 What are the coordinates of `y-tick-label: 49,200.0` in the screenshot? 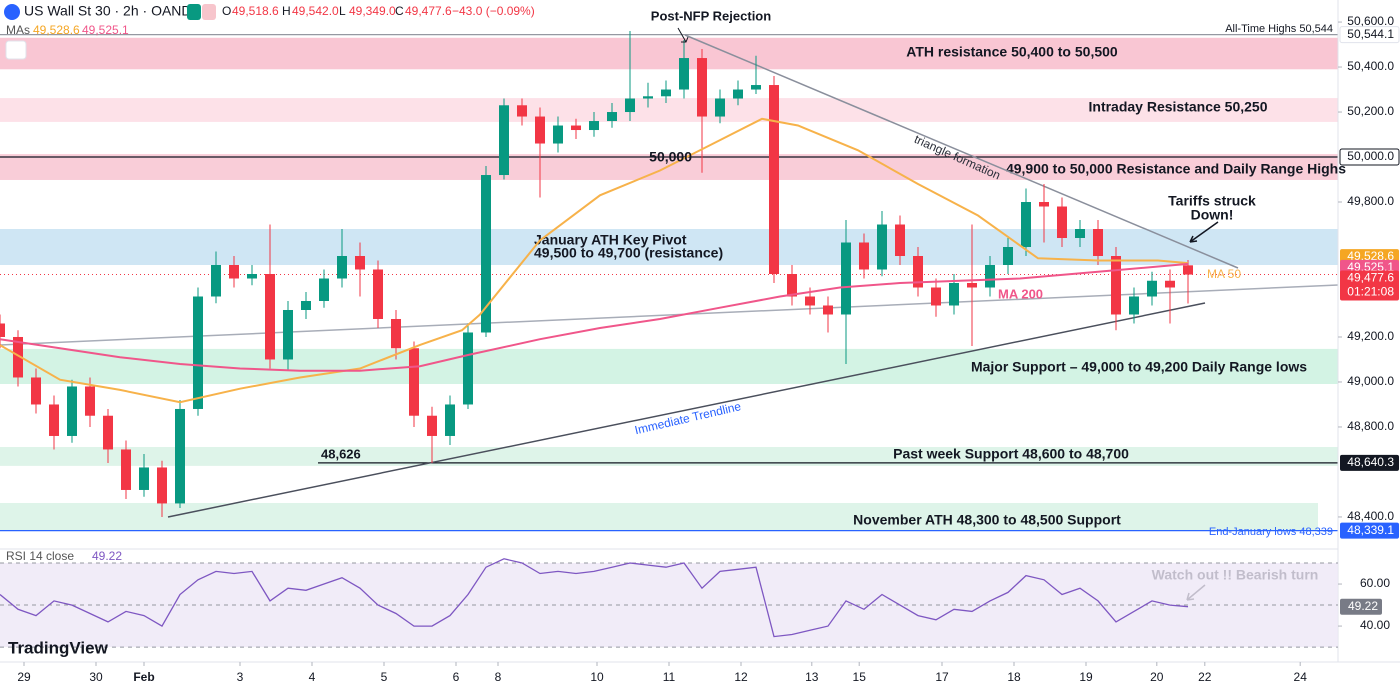 It's located at (1370, 336).